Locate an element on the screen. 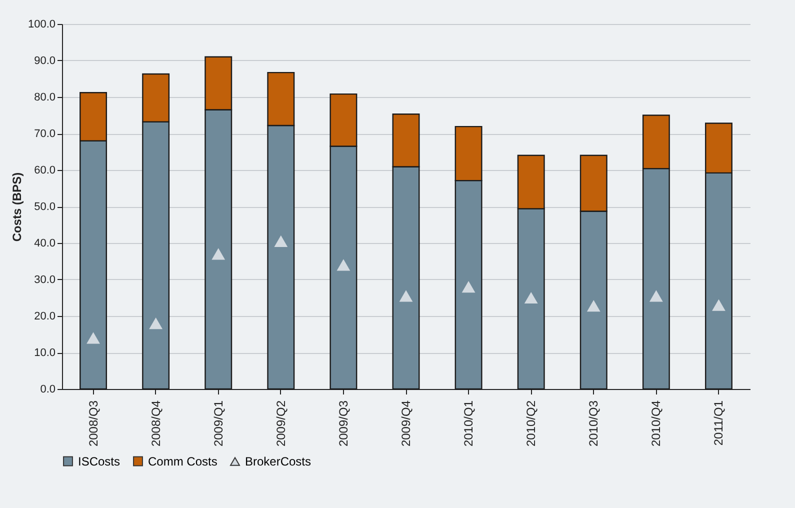  legend-label: BrokerCosts is located at coordinates (278, 461).